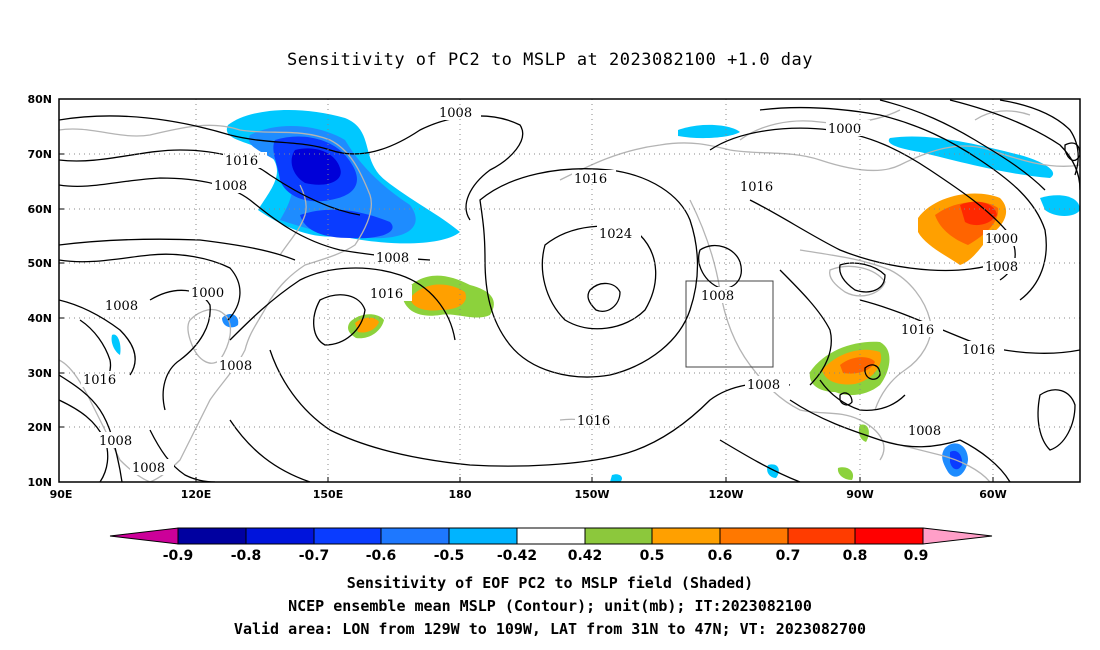 Image resolution: width=1100 pixels, height=650 pixels. Describe the element at coordinates (61, 494) in the screenshot. I see `lon-label: 90E` at that location.